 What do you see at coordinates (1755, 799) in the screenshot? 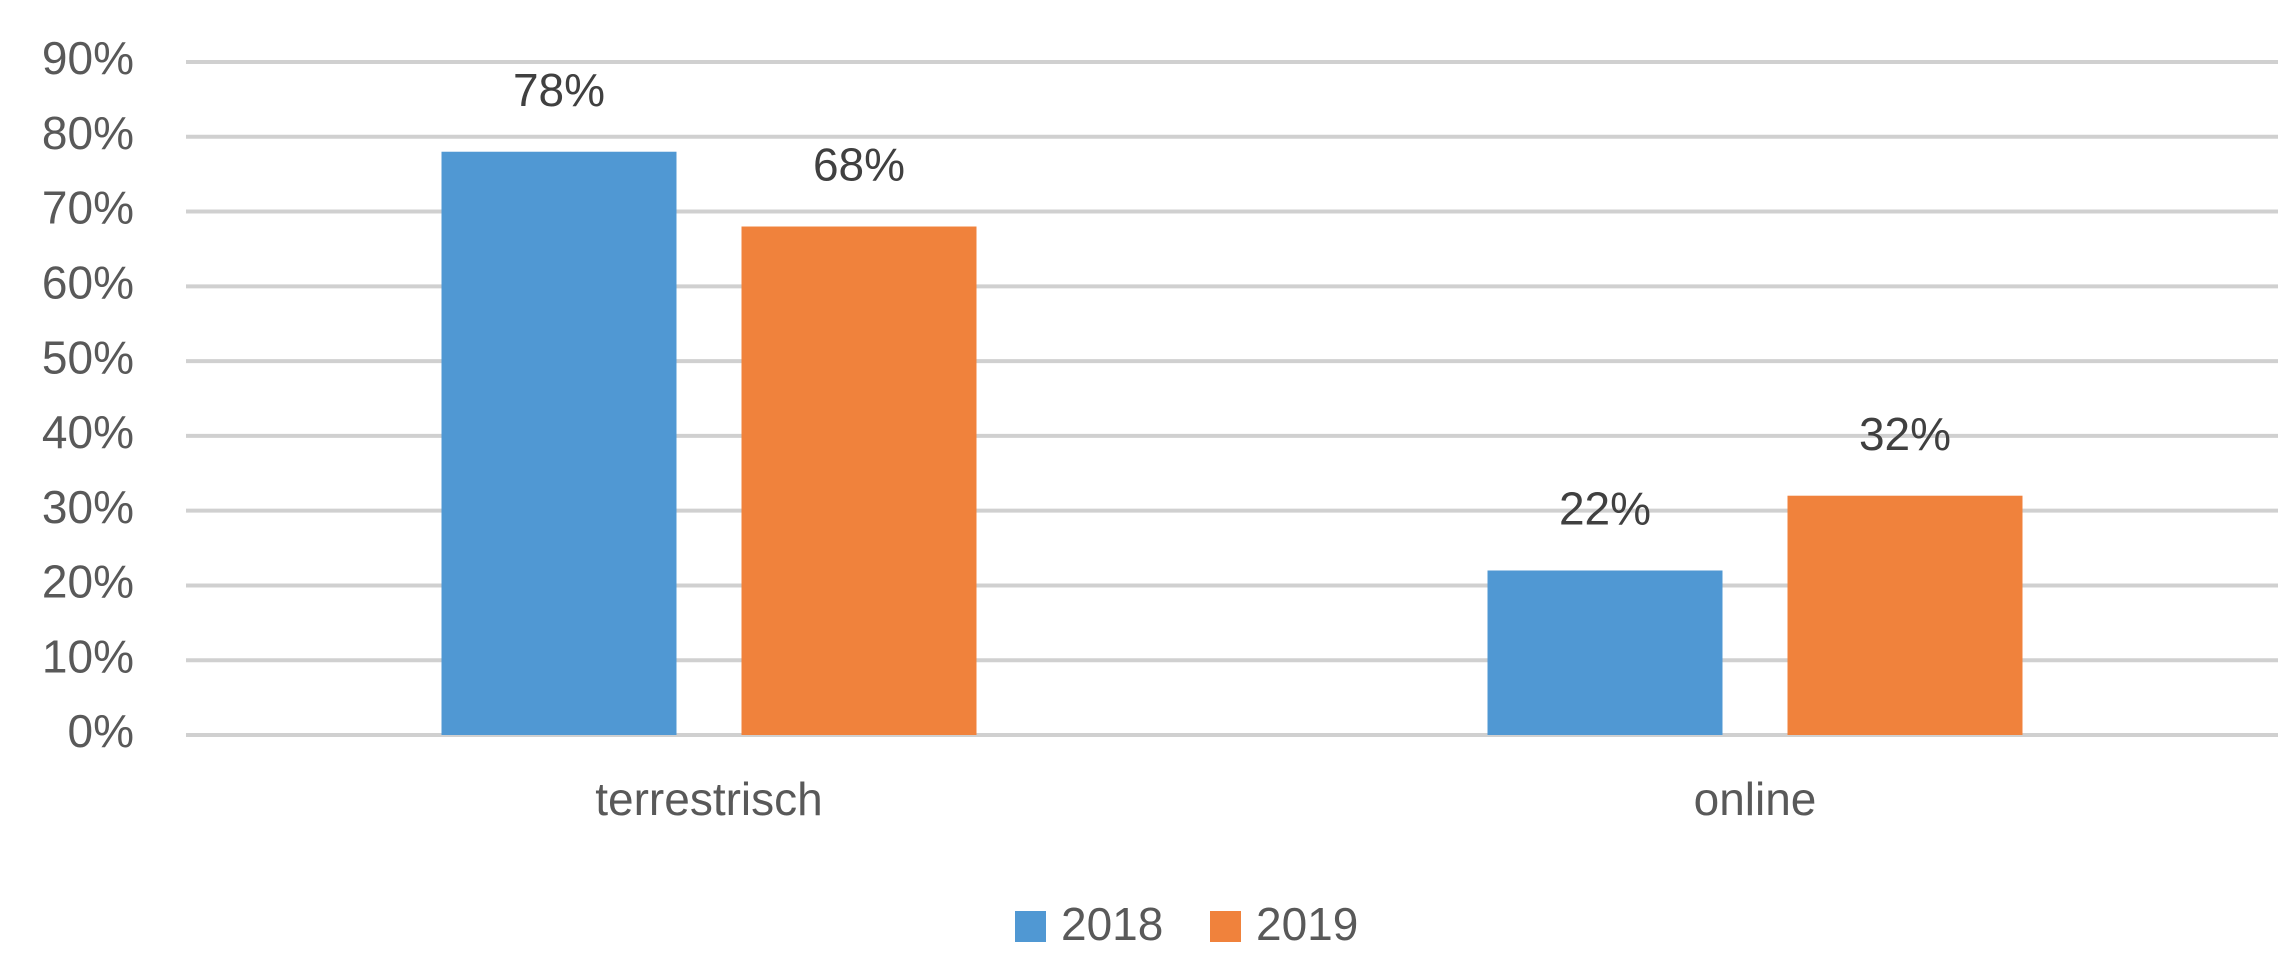
I see `x-tick-label: online` at bounding box center [1755, 799].